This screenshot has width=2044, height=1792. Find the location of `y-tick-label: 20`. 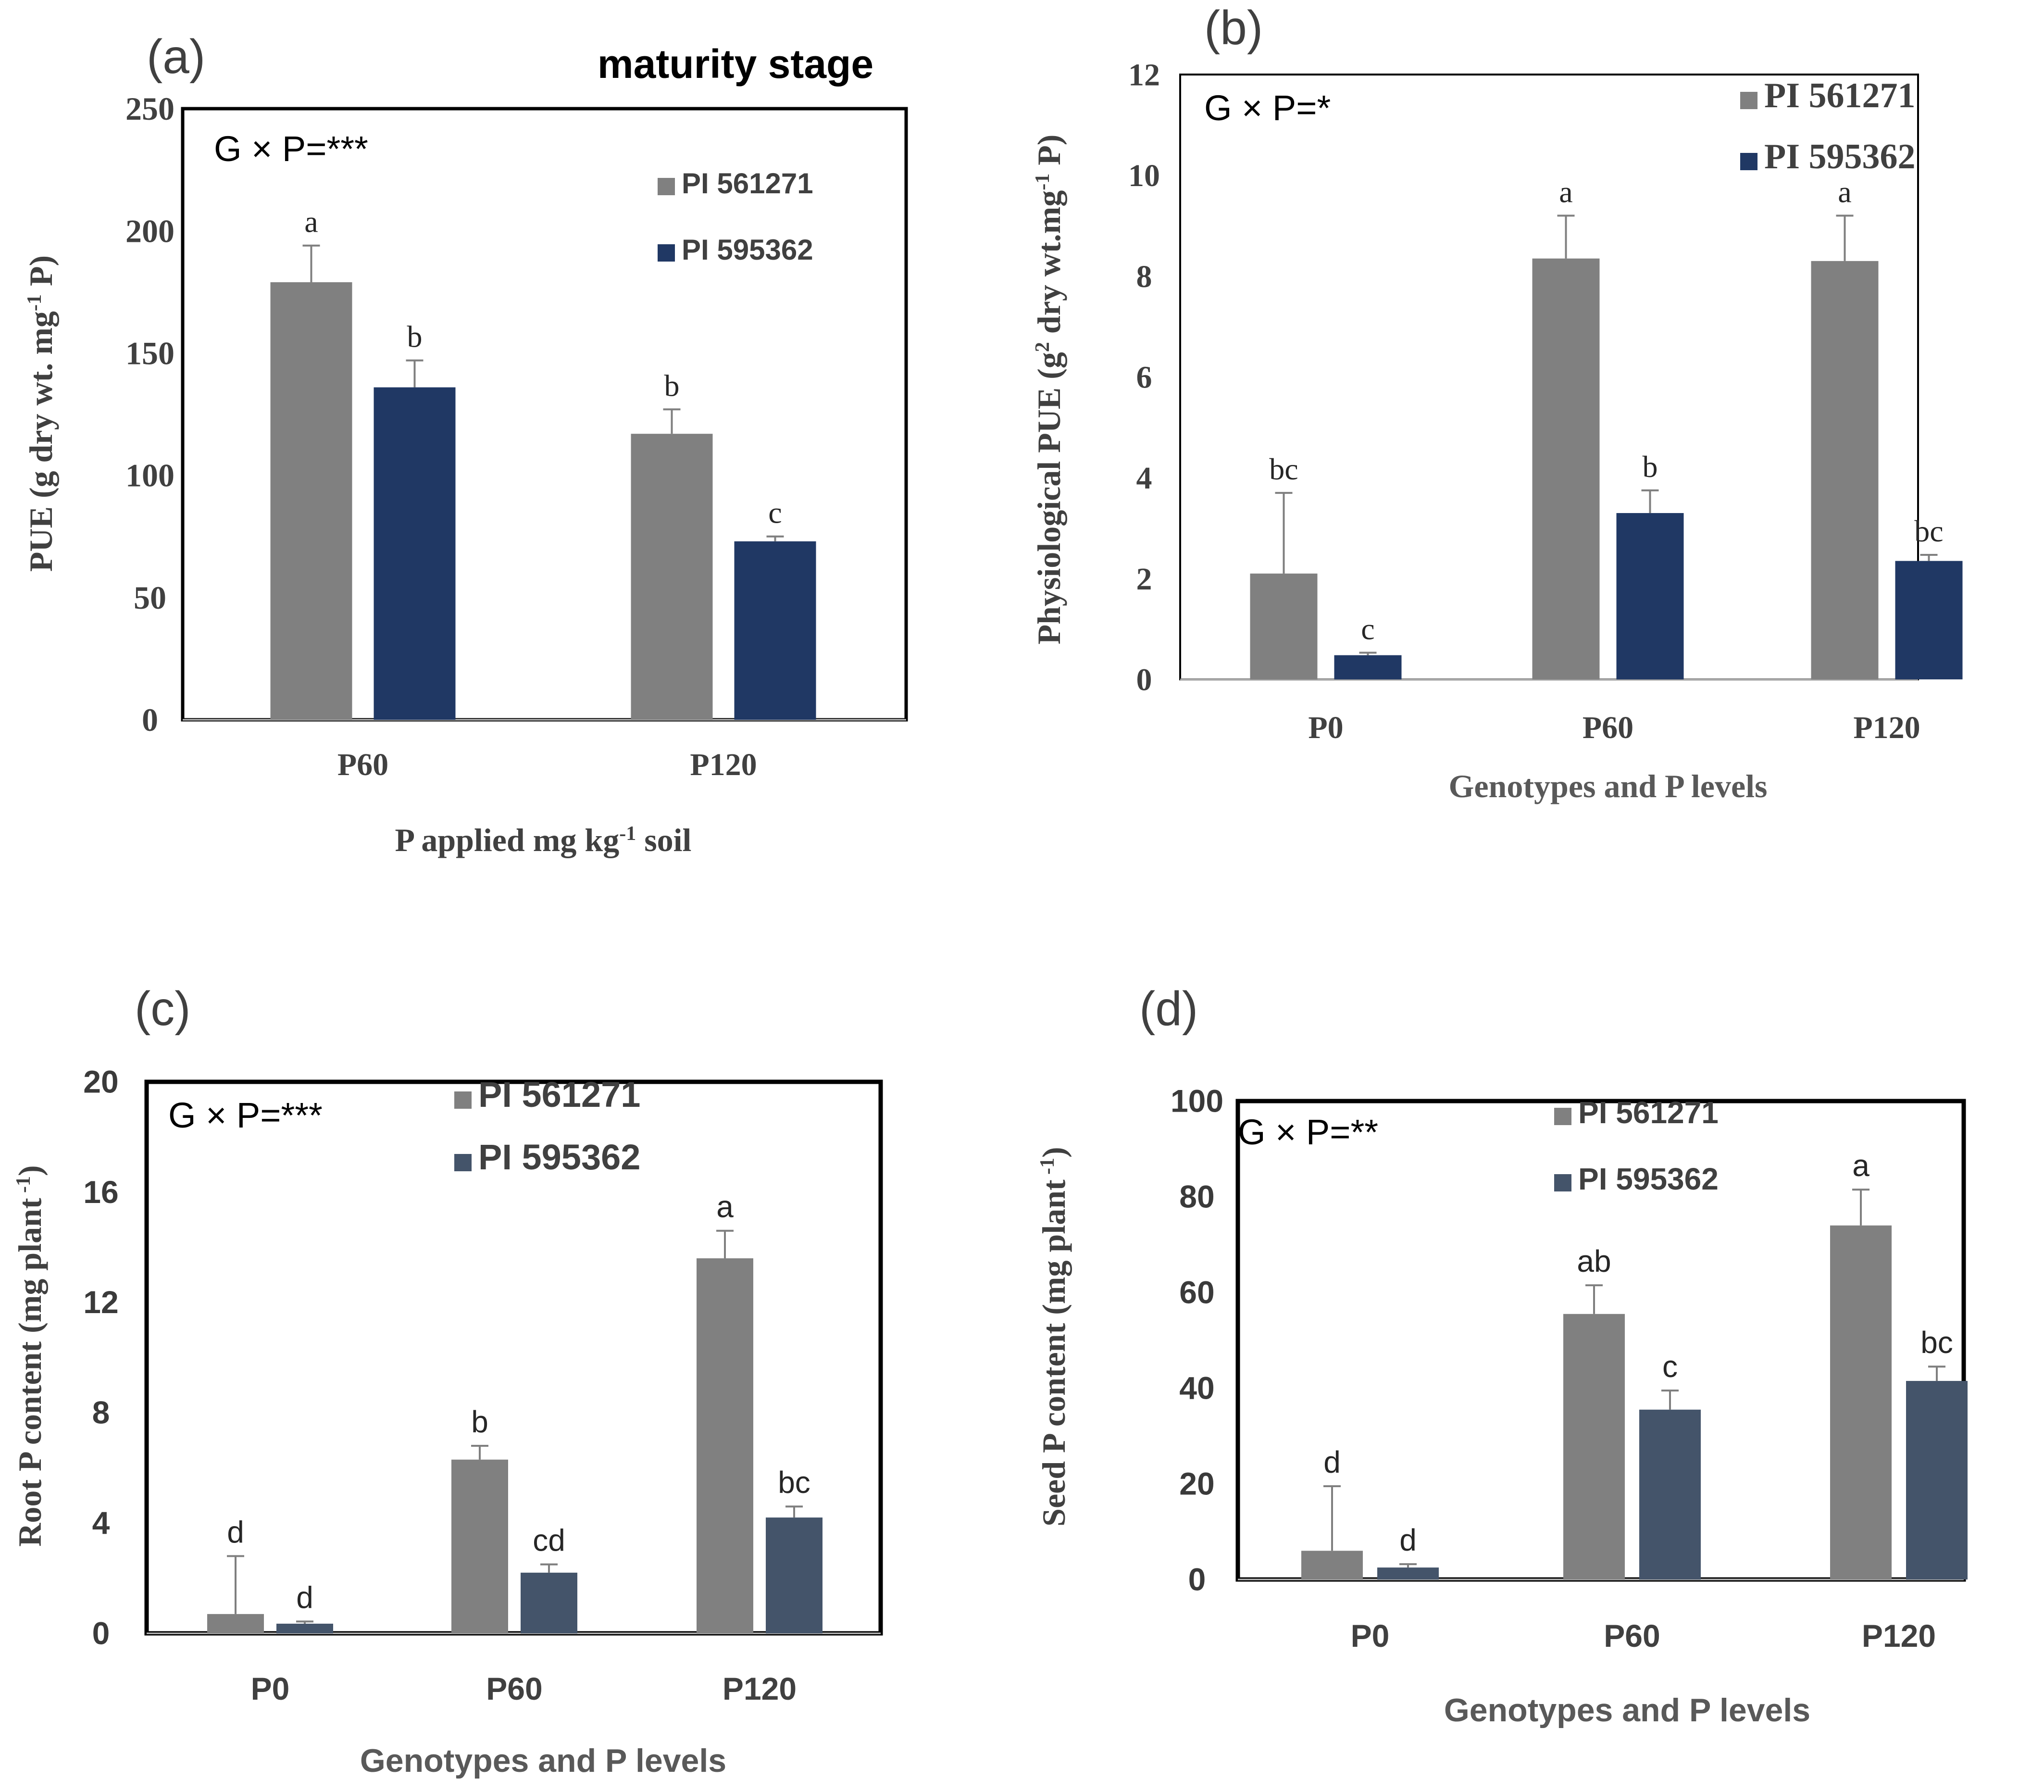

y-tick-label: 20 is located at coordinates (100, 1081).